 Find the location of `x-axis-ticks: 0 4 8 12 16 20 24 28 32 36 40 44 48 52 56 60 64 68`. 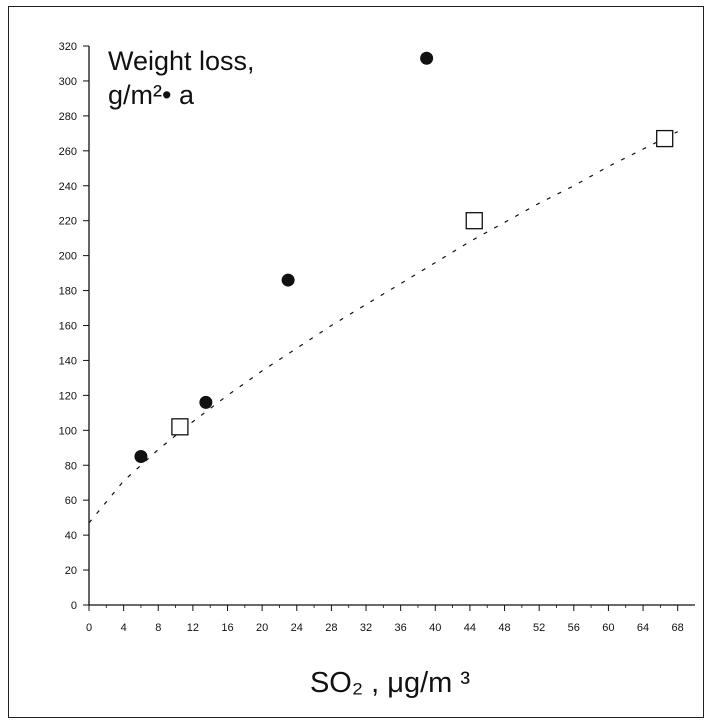

x-axis-ticks: 0 4 8 12 16 20 24 28 32 36 40 44 48 52 56 60 64 68 is located at coordinates (385, 619).